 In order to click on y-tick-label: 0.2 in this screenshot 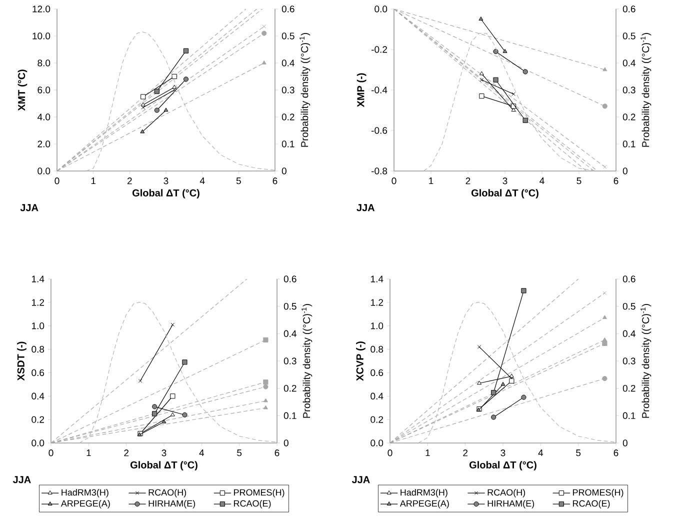, I will do `click(376, 419)`.